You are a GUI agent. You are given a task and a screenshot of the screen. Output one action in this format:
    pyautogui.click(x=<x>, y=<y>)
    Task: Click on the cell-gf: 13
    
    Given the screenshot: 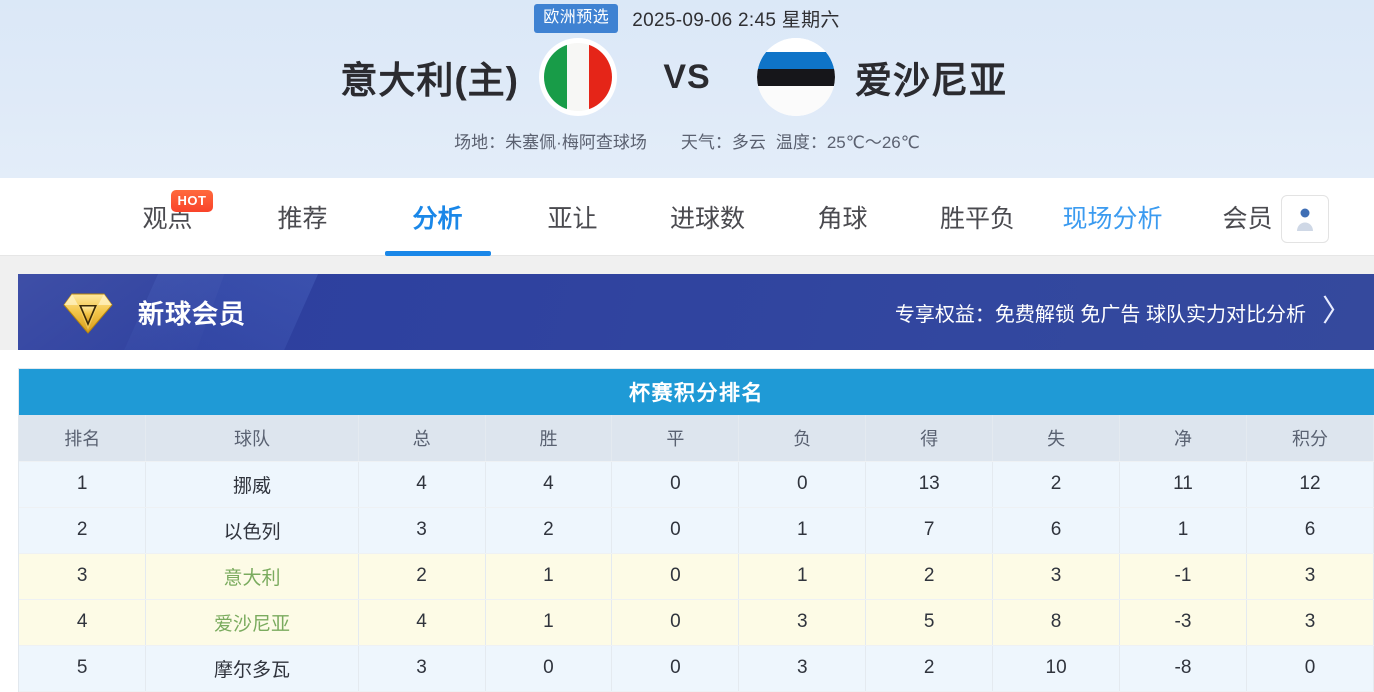 What is the action you would take?
    pyautogui.click(x=929, y=484)
    